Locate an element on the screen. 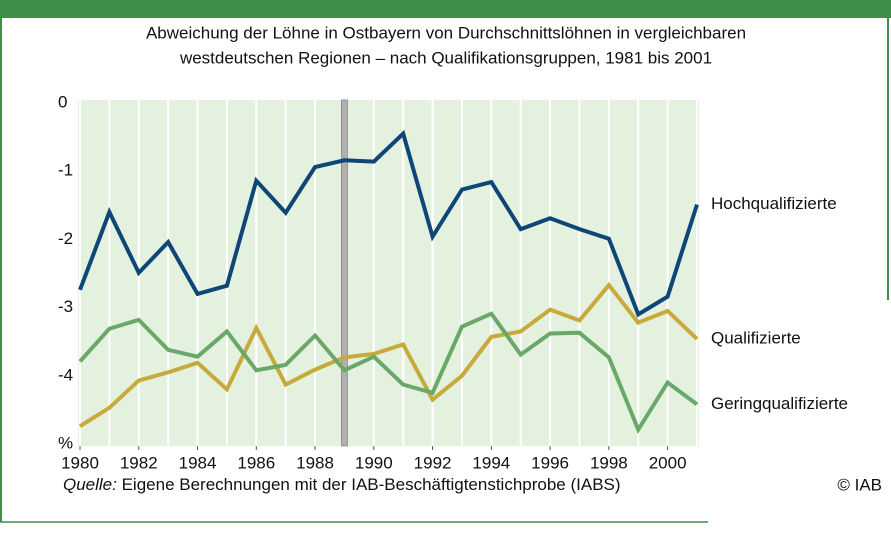  series-label: Hochqualifizierte is located at coordinates (774, 203).